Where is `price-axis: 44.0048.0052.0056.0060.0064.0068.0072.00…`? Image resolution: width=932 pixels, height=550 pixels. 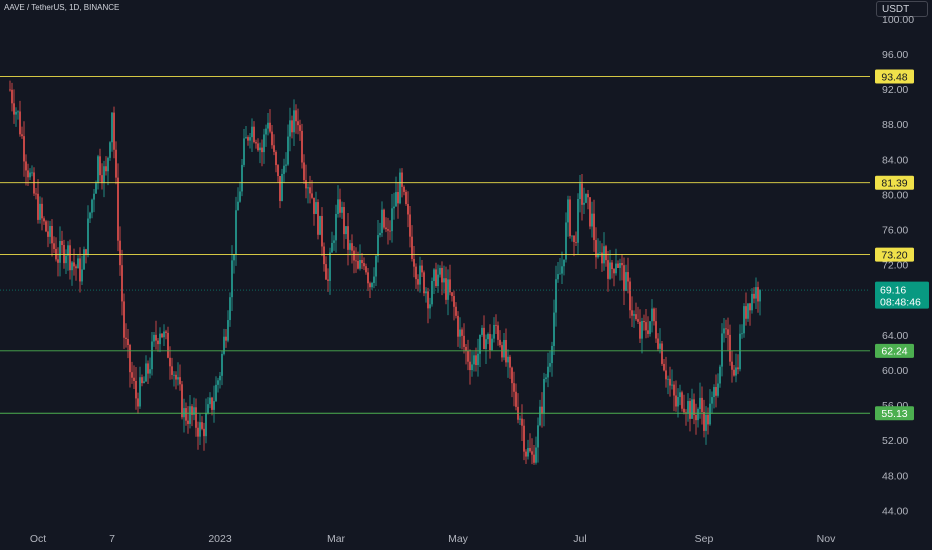
price-axis: 44.0048.0052.0056.0060.0064.0068.0072.00… is located at coordinates (898, 266).